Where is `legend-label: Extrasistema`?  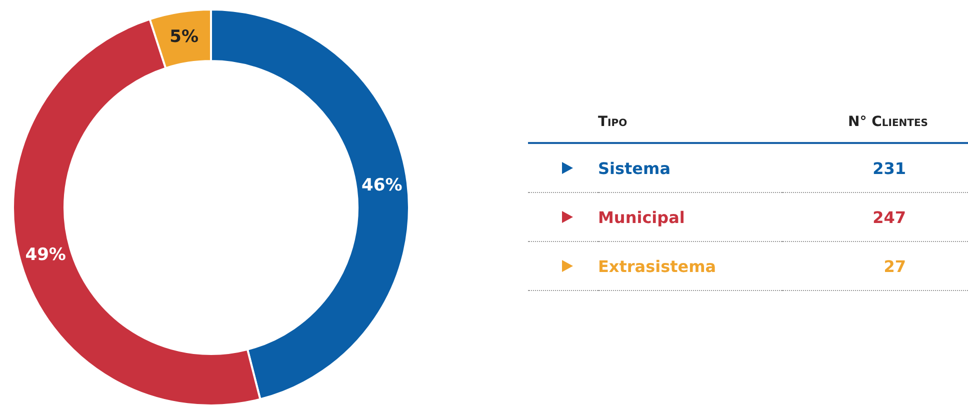 legend-label: Extrasistema is located at coordinates (690, 266).